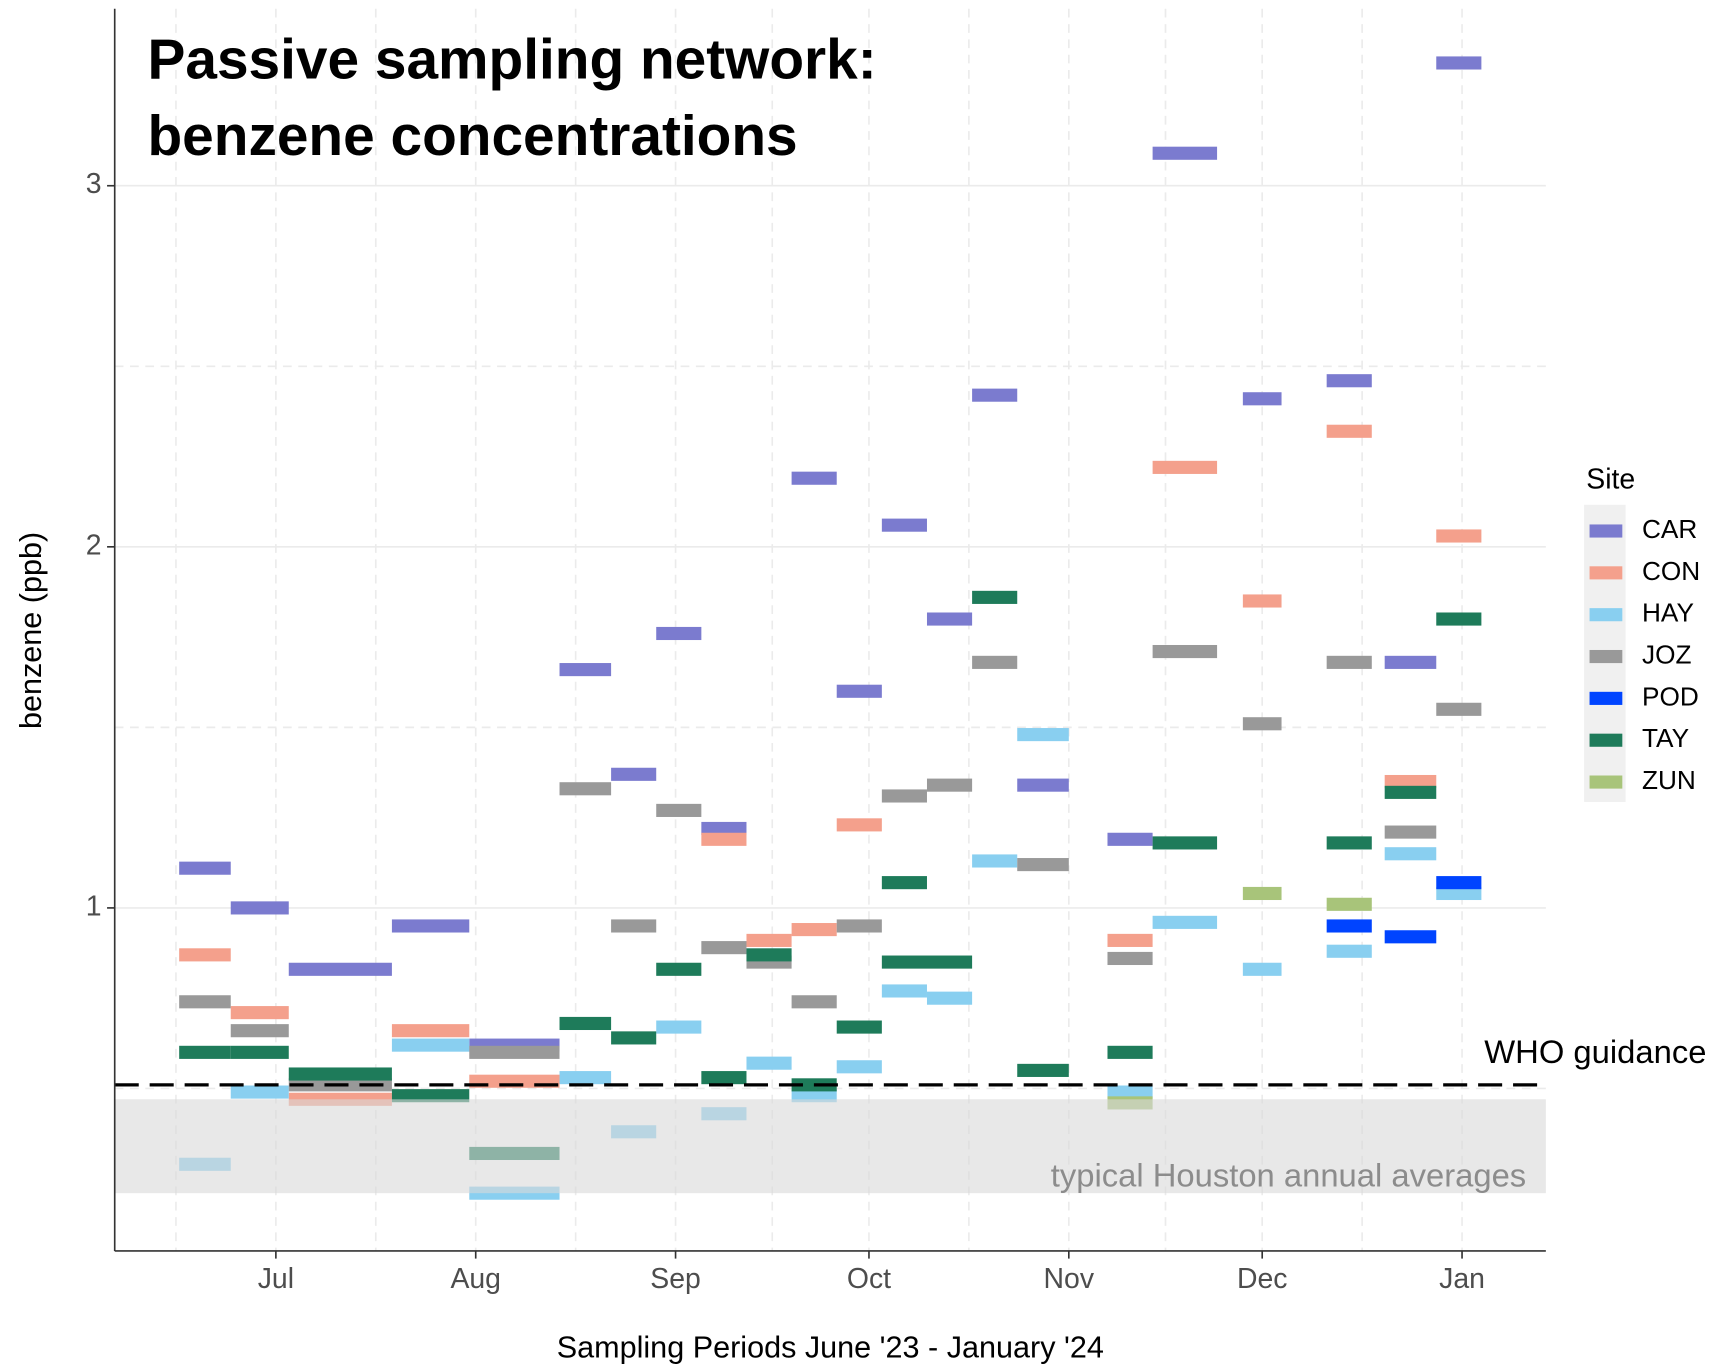  Describe the element at coordinates (1262, 1279) in the screenshot. I see `x-tick-label: Dec` at that location.